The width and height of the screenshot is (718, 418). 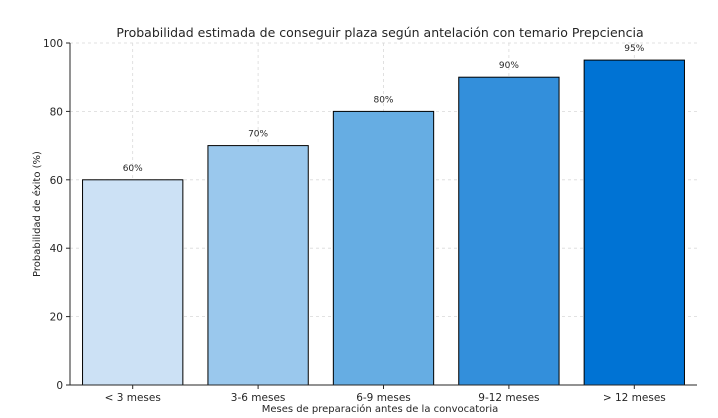 What do you see at coordinates (634, 49) in the screenshot?
I see `bar-value-label: 95%` at bounding box center [634, 49].